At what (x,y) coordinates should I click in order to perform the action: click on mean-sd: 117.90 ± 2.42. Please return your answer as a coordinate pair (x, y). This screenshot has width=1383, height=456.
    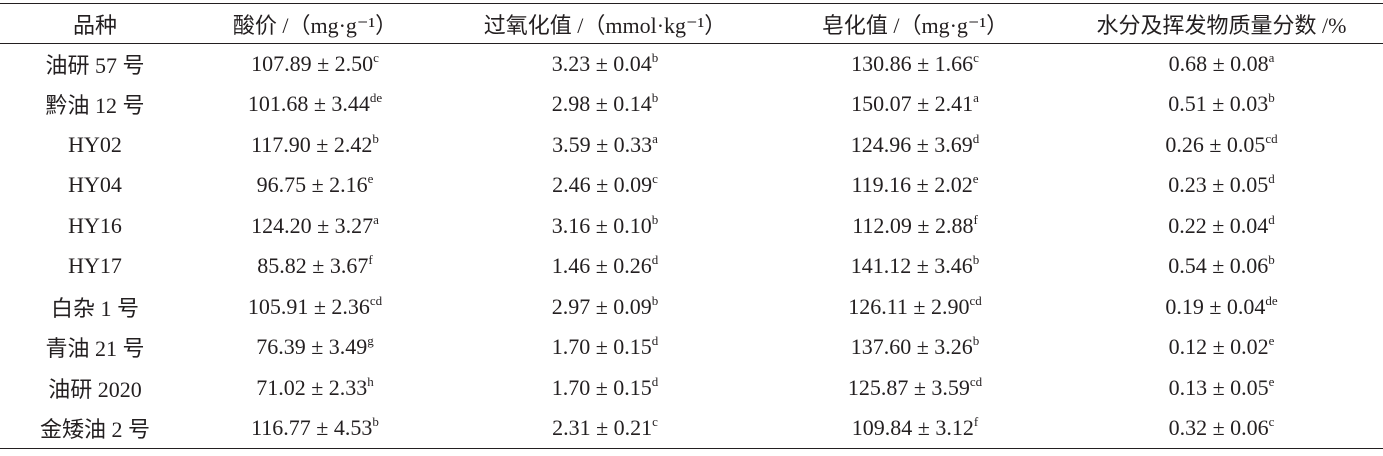
    Looking at the image, I should click on (312, 144).